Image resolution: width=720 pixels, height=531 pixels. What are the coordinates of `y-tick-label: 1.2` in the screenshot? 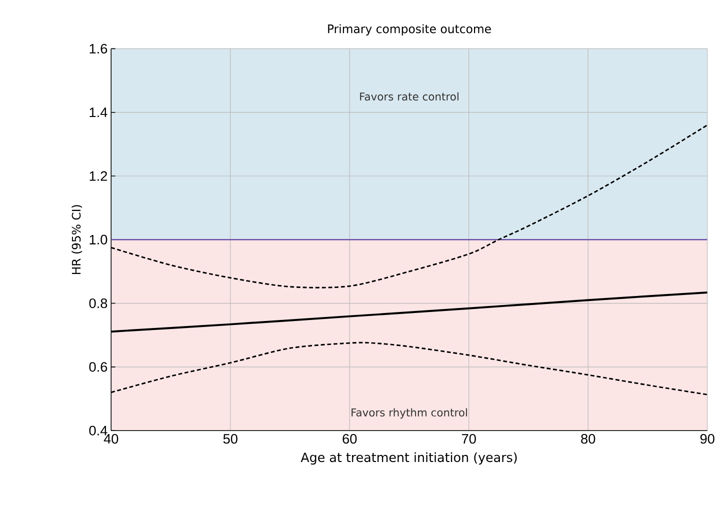 It's located at (99, 176).